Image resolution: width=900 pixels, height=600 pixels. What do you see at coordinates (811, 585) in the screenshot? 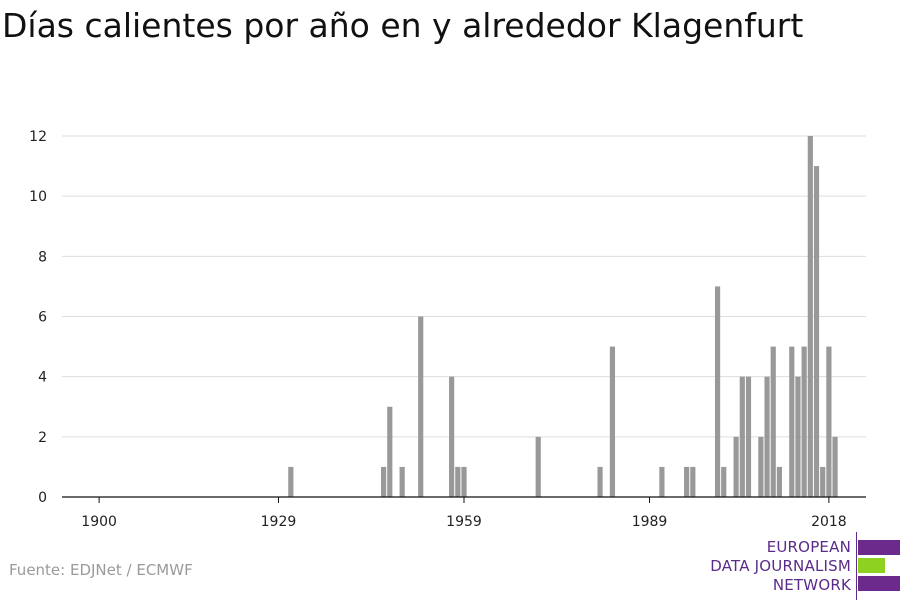
I see `logo-text-line-3: NETWORK` at bounding box center [811, 585].